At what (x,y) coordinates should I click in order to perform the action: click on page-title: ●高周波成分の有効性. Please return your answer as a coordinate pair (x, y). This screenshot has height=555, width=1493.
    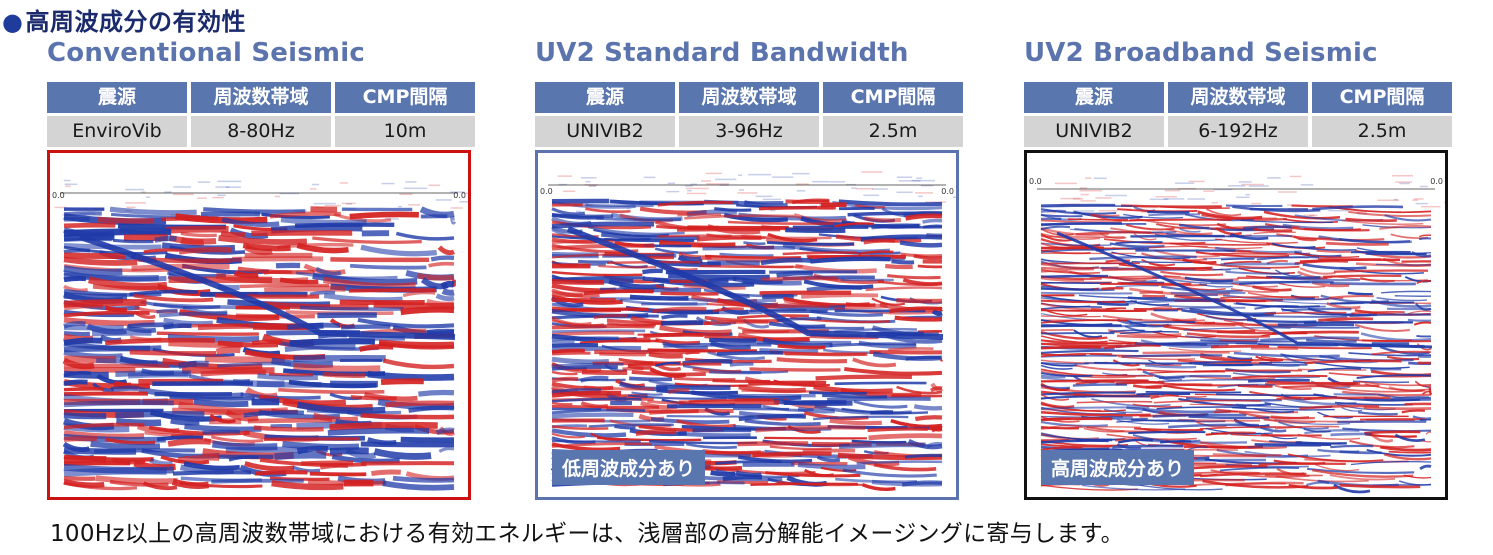
    Looking at the image, I should click on (124, 19).